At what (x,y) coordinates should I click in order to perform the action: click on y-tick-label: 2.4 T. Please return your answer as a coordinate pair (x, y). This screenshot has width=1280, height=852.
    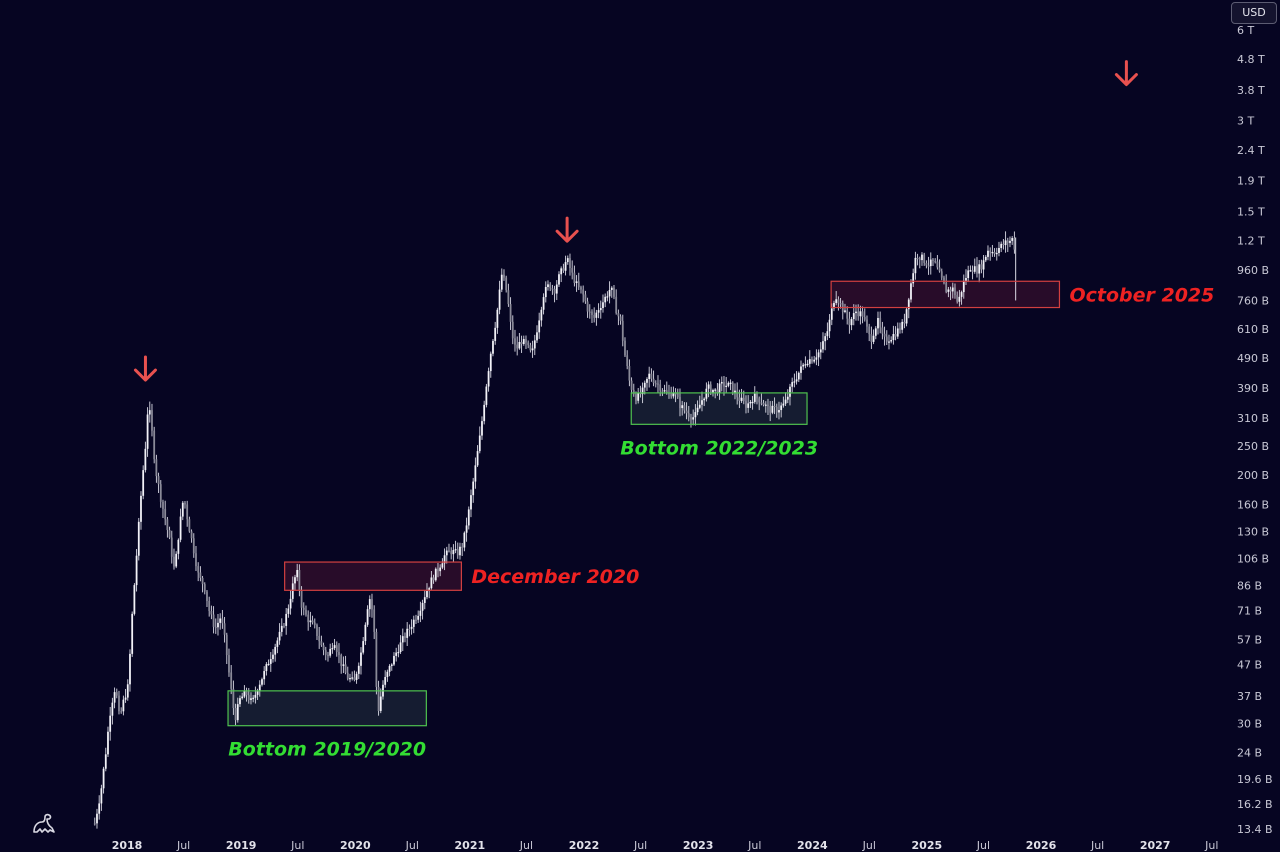
    Looking at the image, I should click on (1251, 150).